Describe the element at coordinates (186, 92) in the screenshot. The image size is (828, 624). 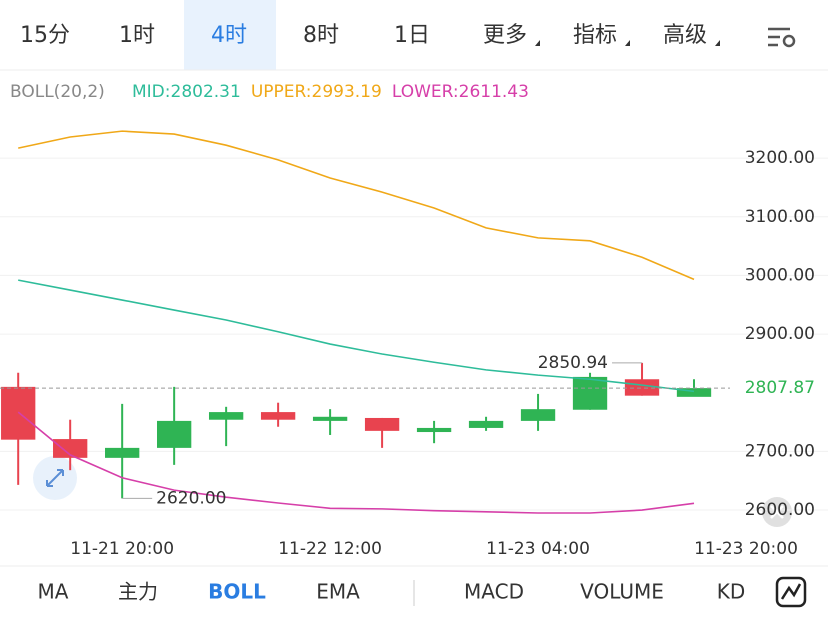
I see `legend-entry: MID:2802.31` at that location.